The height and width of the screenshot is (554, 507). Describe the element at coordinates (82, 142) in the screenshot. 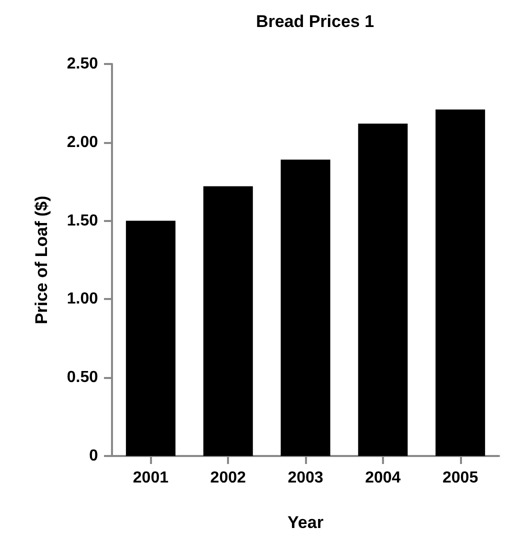

I see `y-tick-label: 2.00` at that location.